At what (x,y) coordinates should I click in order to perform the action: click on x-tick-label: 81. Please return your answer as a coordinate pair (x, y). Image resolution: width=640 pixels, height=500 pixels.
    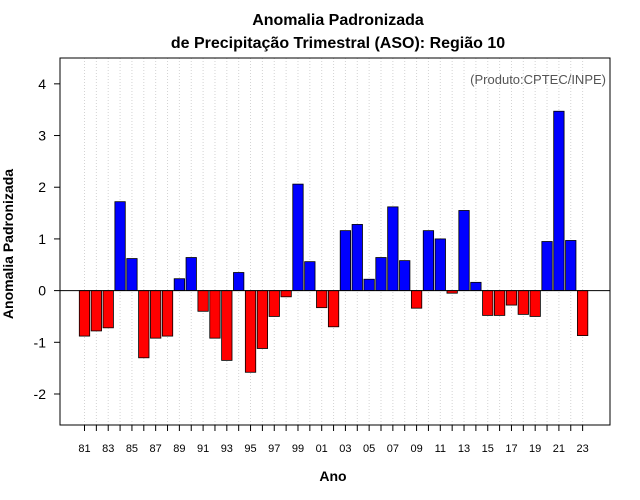
    Looking at the image, I should click on (84, 449).